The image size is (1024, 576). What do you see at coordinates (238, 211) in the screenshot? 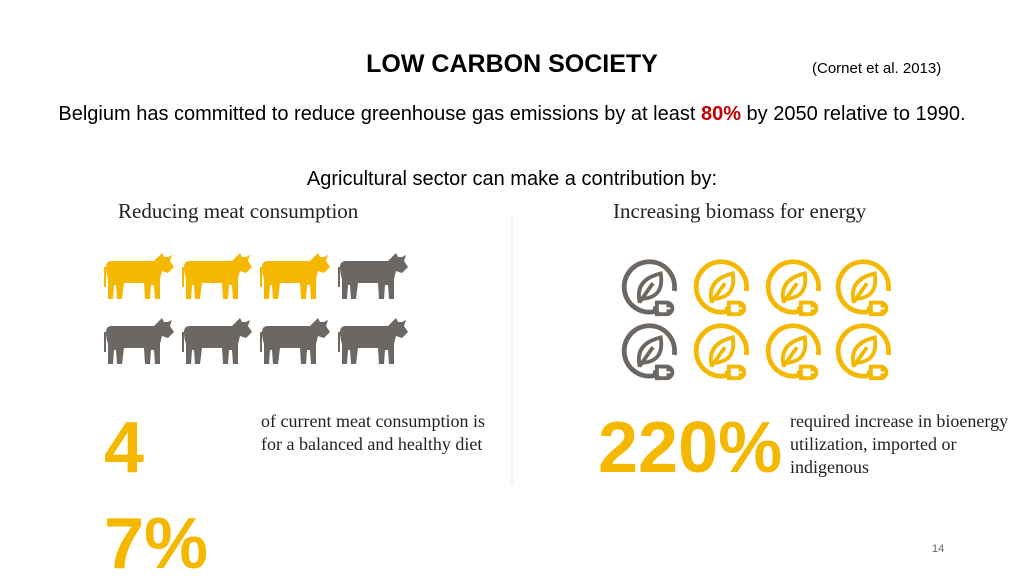
I see `left-heading: Reducing meat consumption` at bounding box center [238, 211].